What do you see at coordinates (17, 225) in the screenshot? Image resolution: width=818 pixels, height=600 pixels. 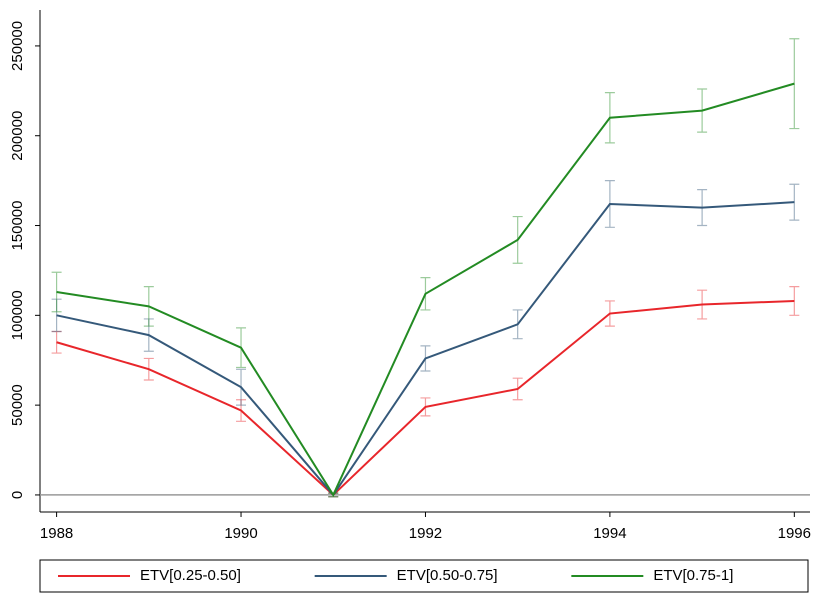 I see `y-tick-label: 150000` at bounding box center [17, 225].